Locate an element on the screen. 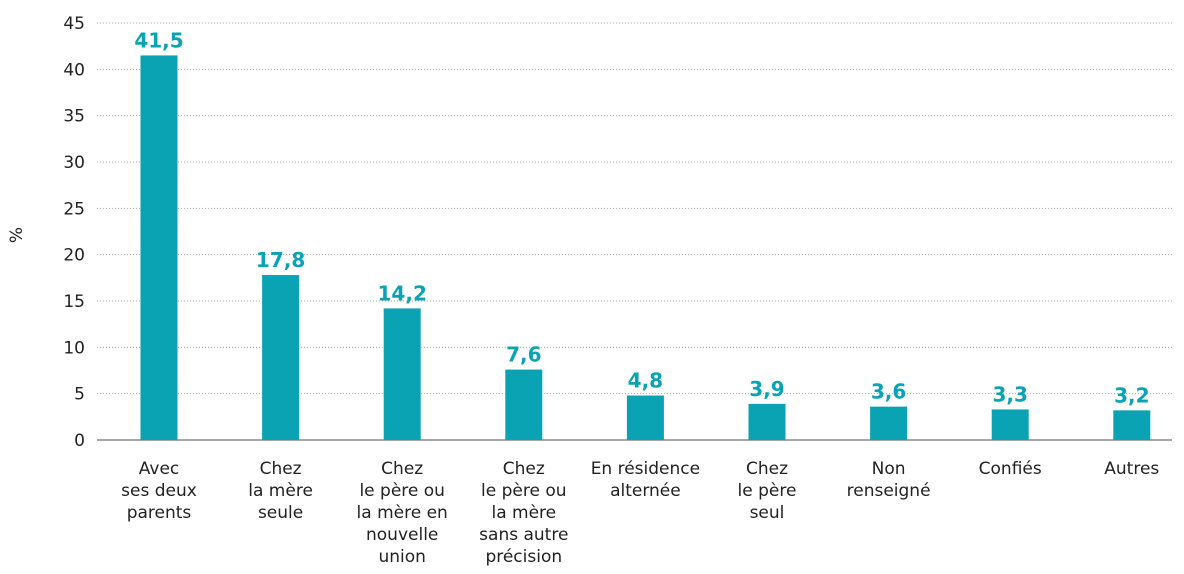 The image size is (1184, 574). y-tick-label: 15 is located at coordinates (74, 302).